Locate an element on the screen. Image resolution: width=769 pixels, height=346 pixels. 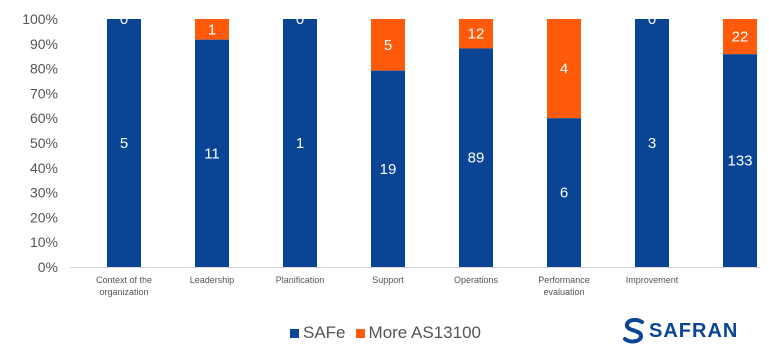
legend-label-more-as13100: More AS13100 is located at coordinates (424, 332).